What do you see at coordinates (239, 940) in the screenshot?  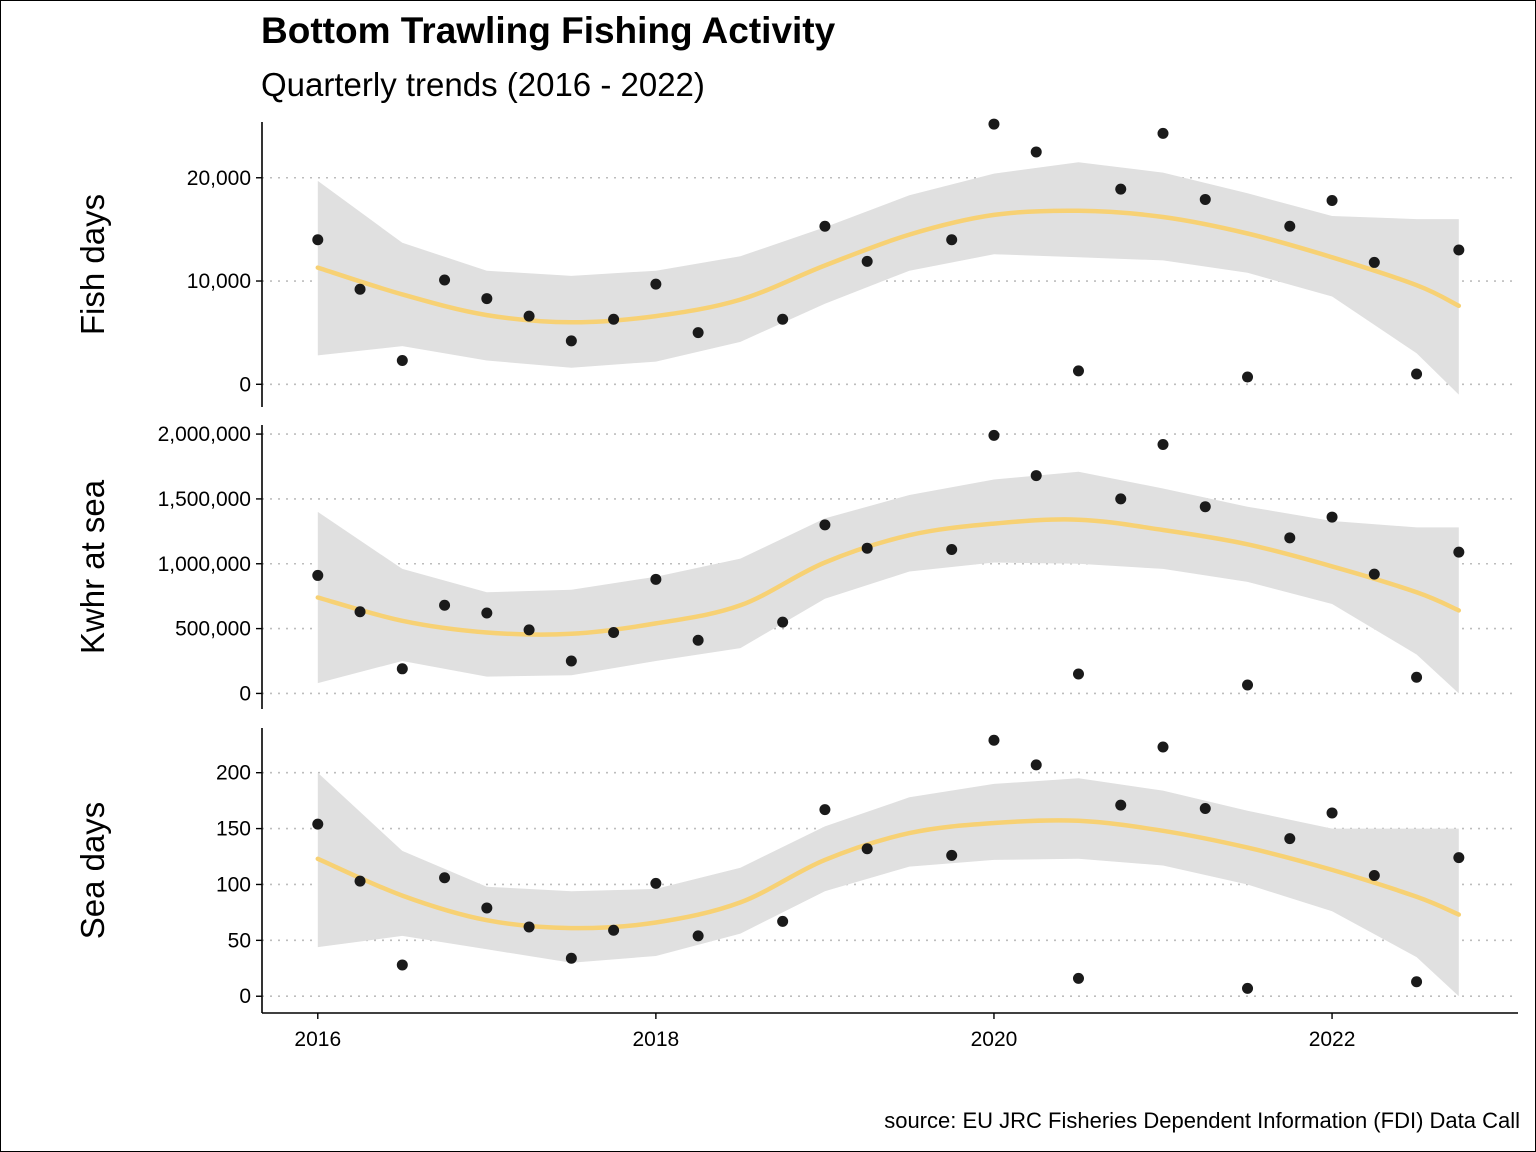 I see `y-tick-label: 50` at bounding box center [239, 940].